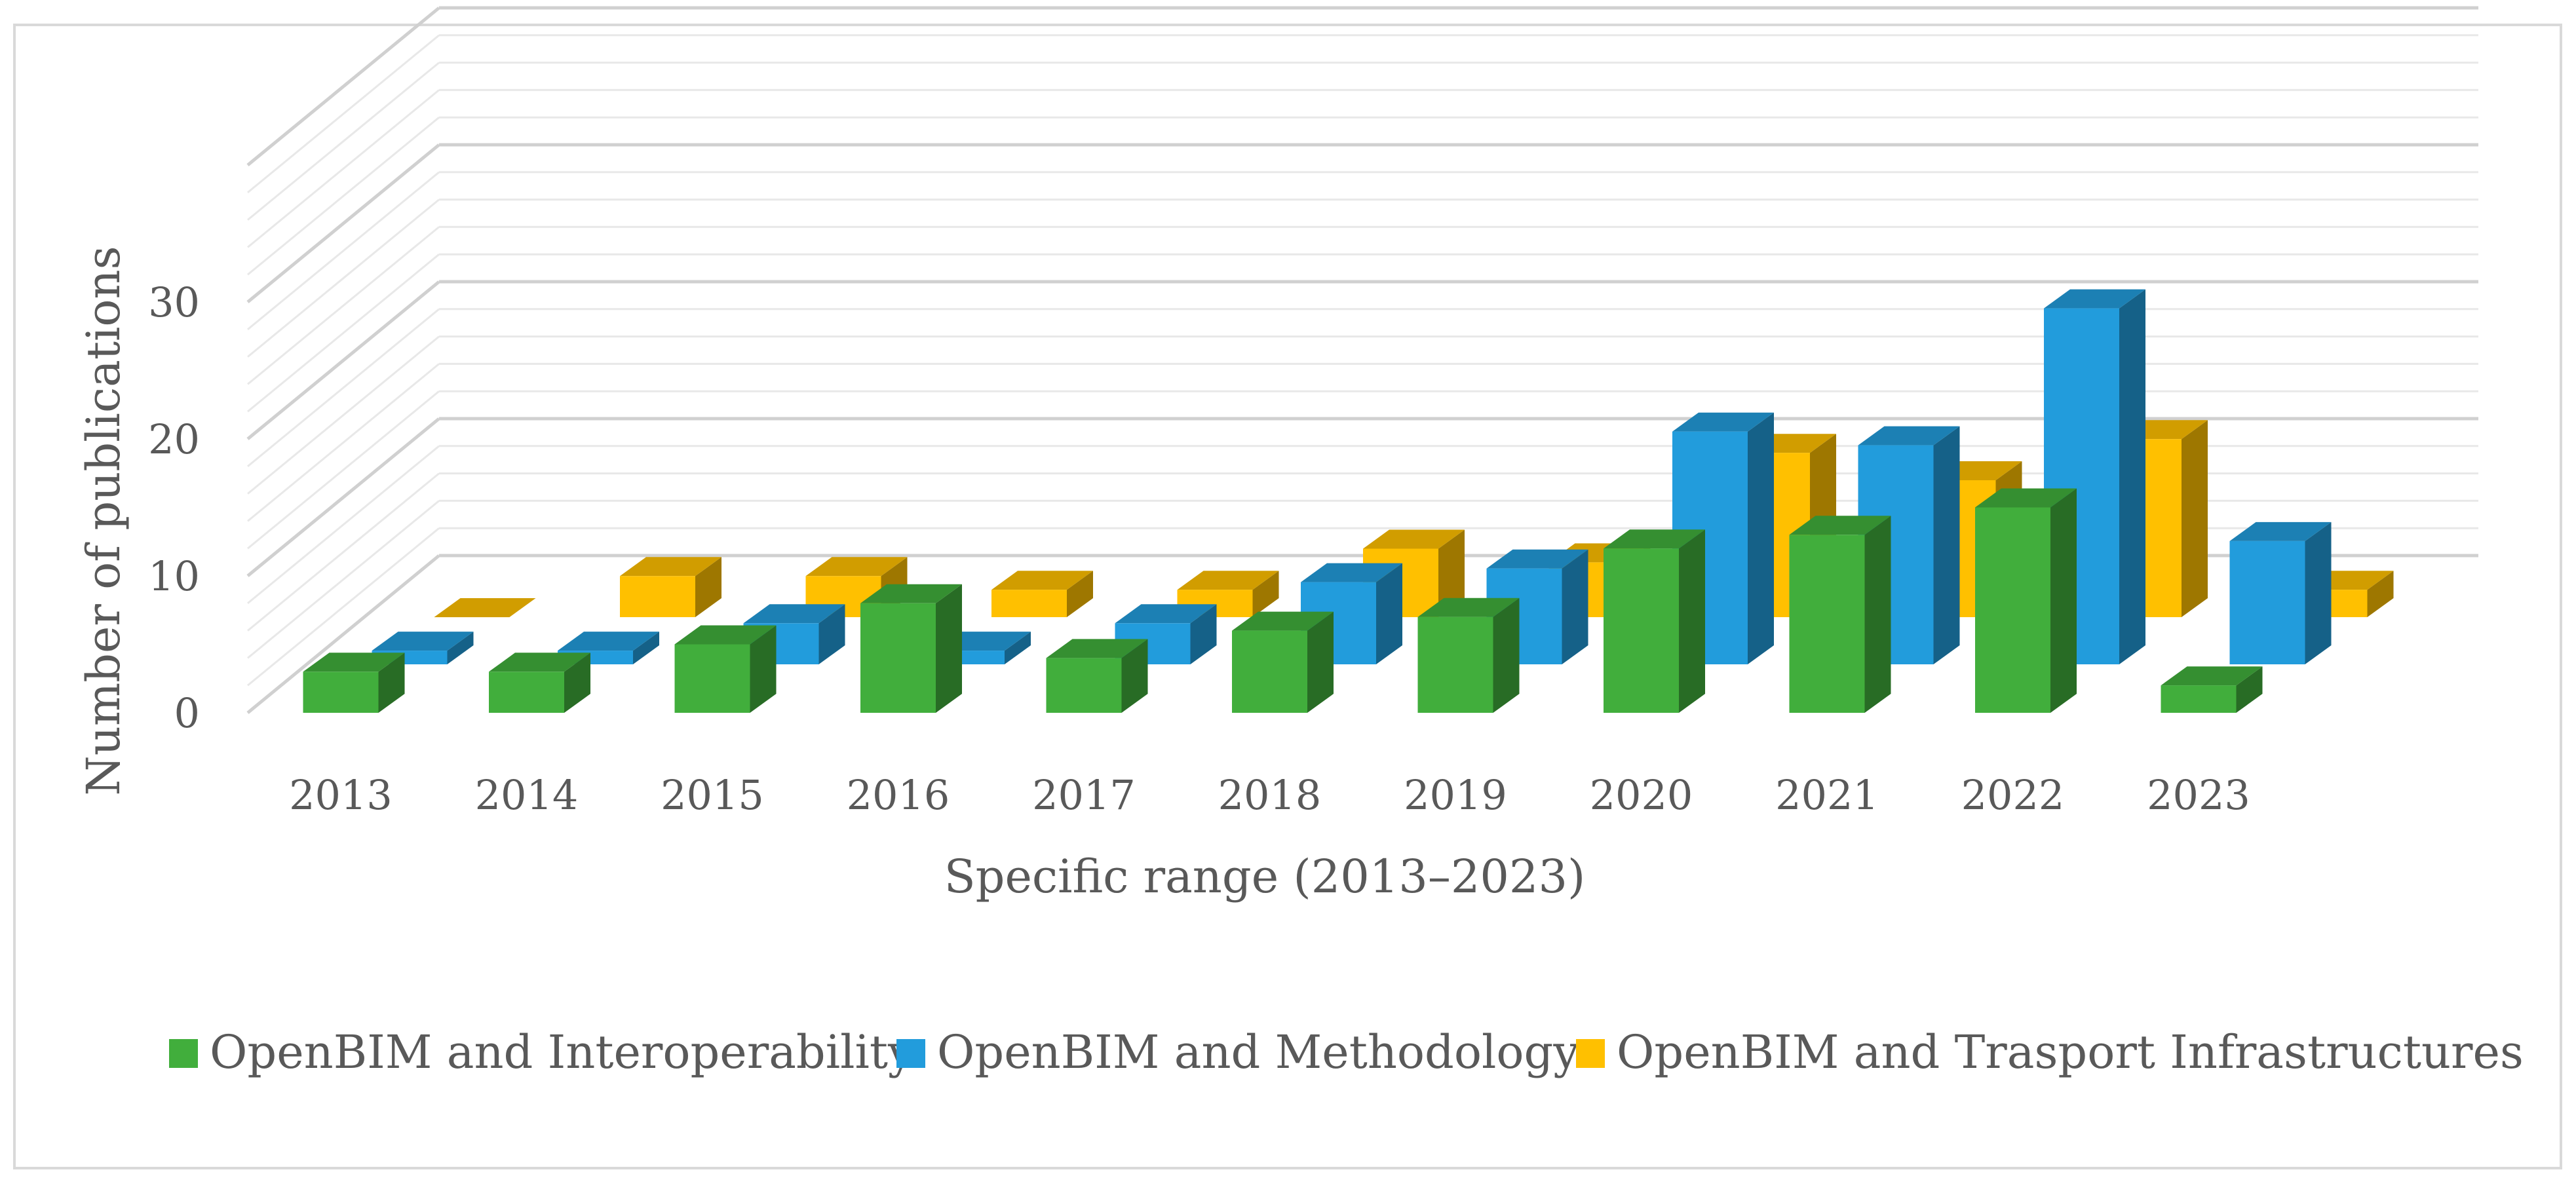 The height and width of the screenshot is (1195, 2576). I want to click on x-tick-label: 2022, so click(2013, 795).